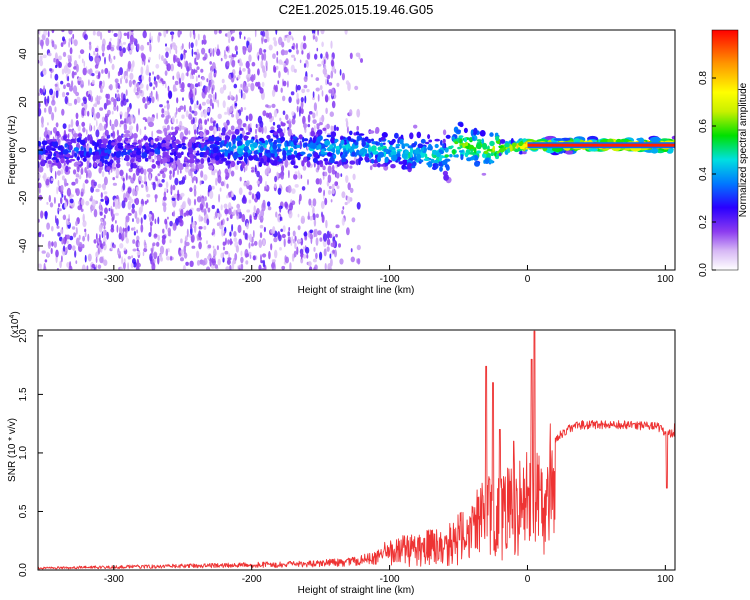 Image resolution: width=750 pixels, height=600 pixels. Describe the element at coordinates (284, 98) in the screenshot. I see `spectrogram-blob-2045` at that location.